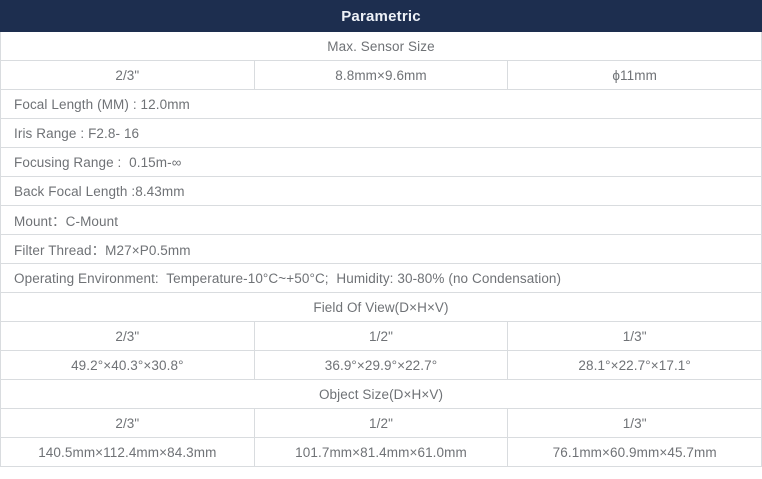 The image size is (762, 479). Describe the element at coordinates (634, 365) in the screenshot. I see `fov-value-cell-1-3: 28.1°×22.7°×17.1°` at that location.